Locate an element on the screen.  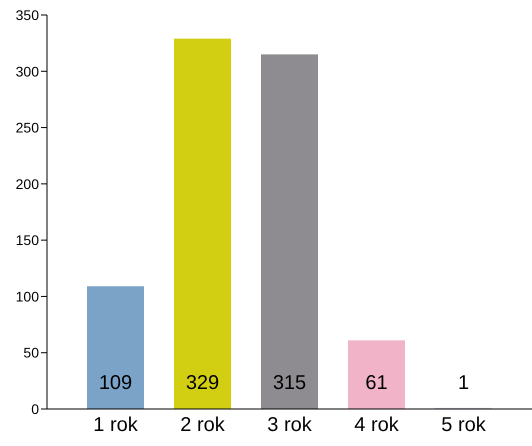
y-tick-label: 0 is located at coordinates (35, 408).